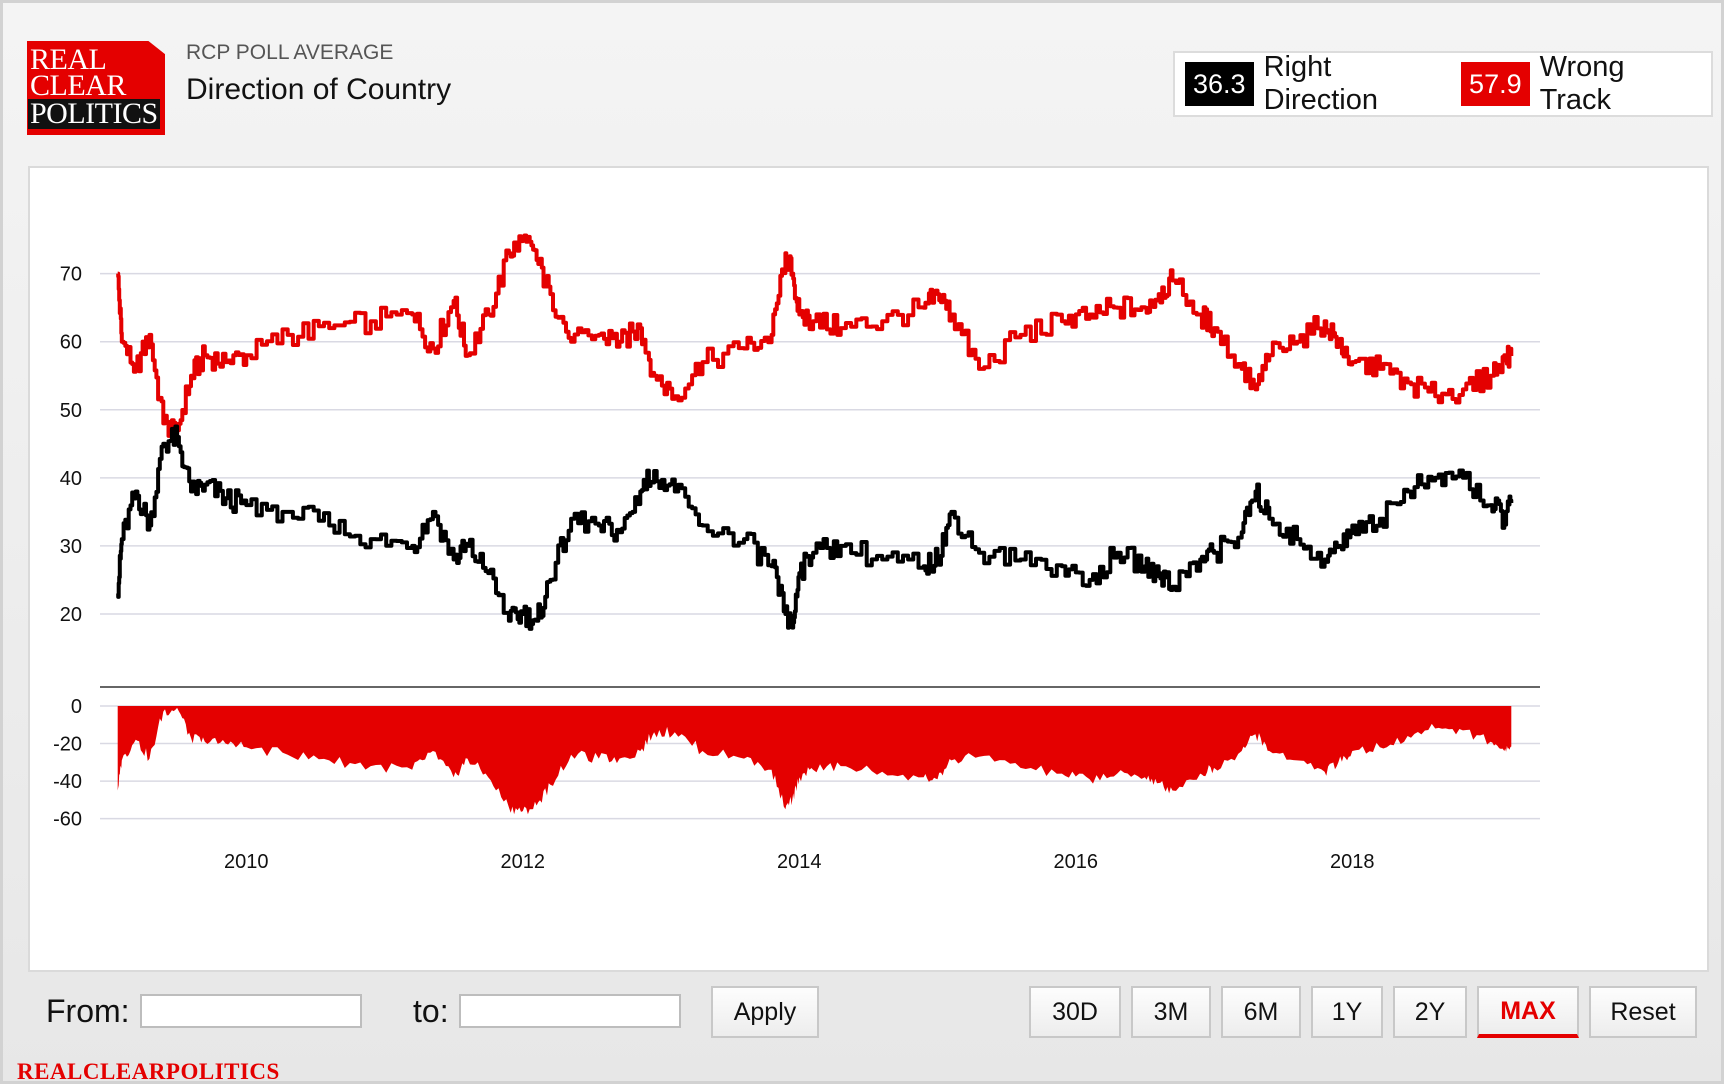  Describe the element at coordinates (290, 52) in the screenshot. I see `chart-supertitle: RCP POLL AVERAGE` at that location.